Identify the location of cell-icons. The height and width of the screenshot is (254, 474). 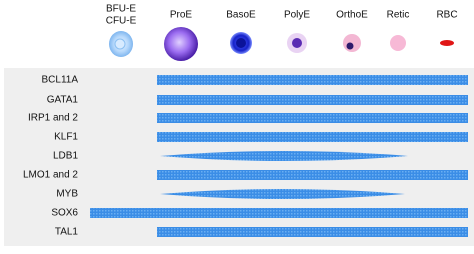
(281, 44).